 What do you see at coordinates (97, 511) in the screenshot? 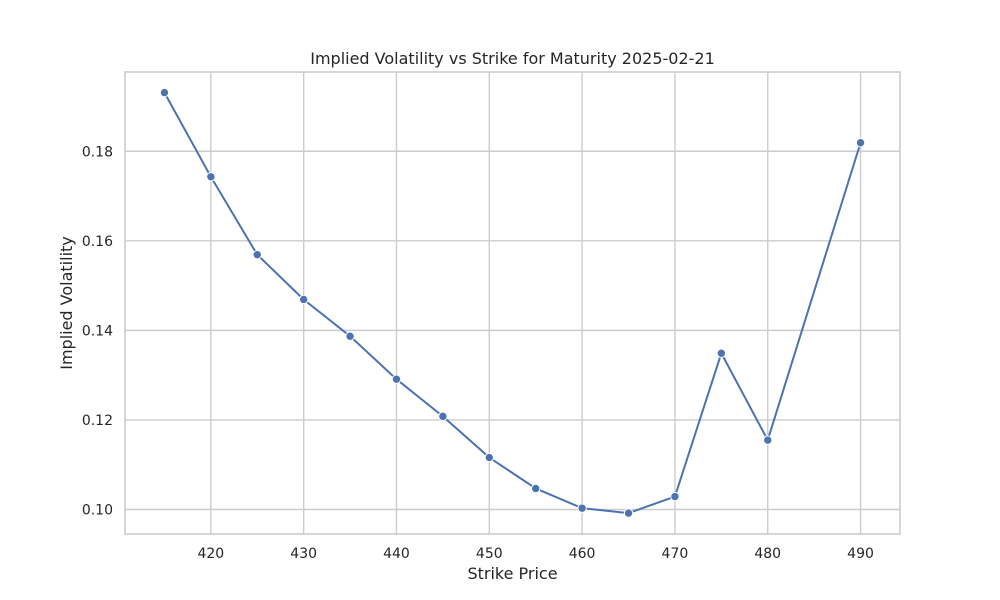
I see `y-tick-label: 0.10` at bounding box center [97, 511].